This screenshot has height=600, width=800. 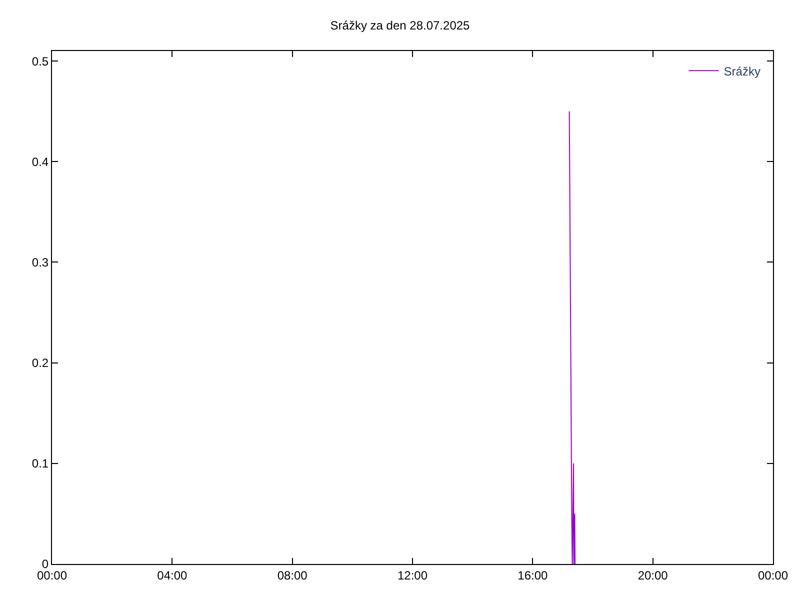 I want to click on y-tick-label: 0.1, so click(x=40, y=463).